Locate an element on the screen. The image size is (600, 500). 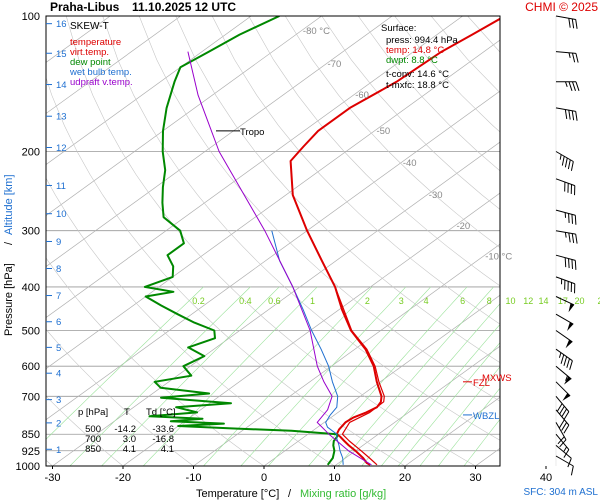
altitude-tick-label: 14 is located at coordinates (61, 85).